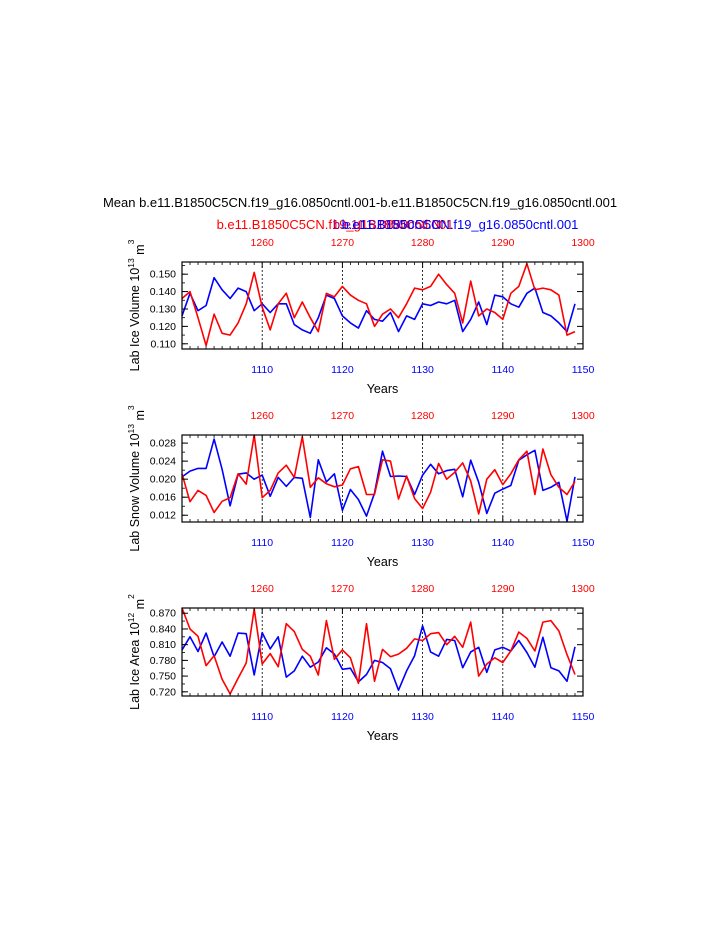 The image size is (723, 935). What do you see at coordinates (163, 480) in the screenshot?
I see `y-tick-label: 0.020` at bounding box center [163, 480].